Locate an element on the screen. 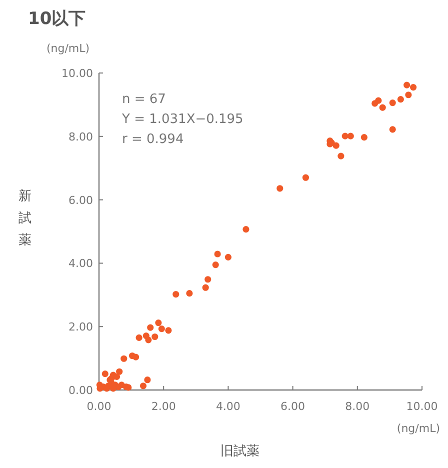 This screenshot has height=468, width=448. x-tick-label: 8.00 is located at coordinates (357, 406).